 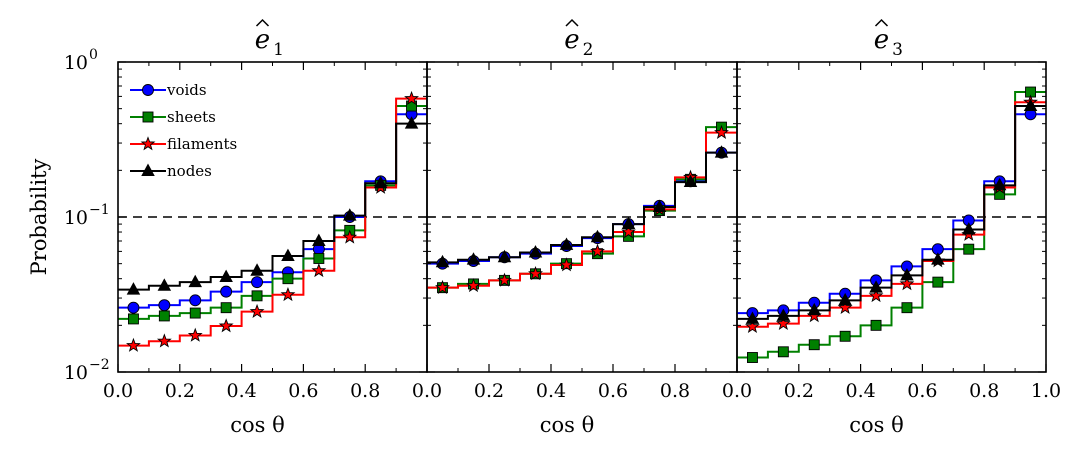 I want to click on panel-title-subscript: 1, so click(x=278, y=50).